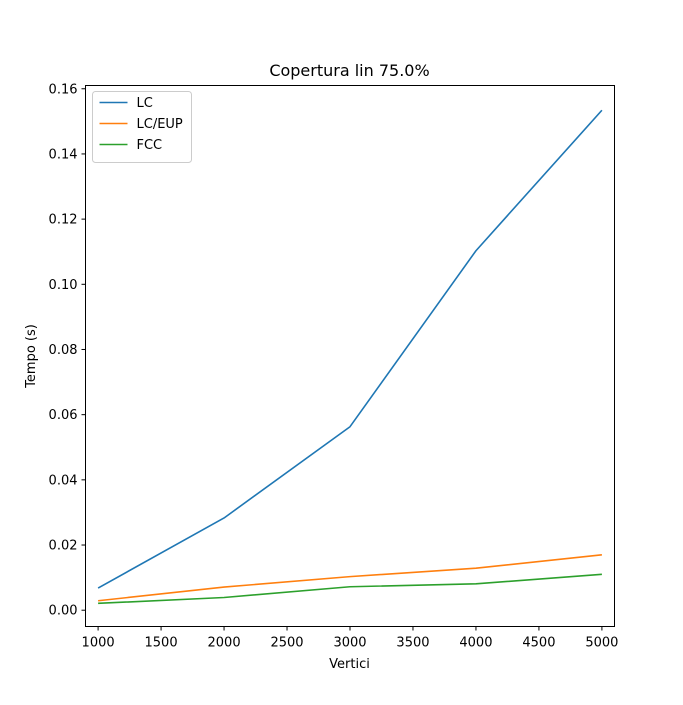 The height and width of the screenshot is (705, 683). What do you see at coordinates (63, 285) in the screenshot?
I see `y-tick-label: 0.10` at bounding box center [63, 285].